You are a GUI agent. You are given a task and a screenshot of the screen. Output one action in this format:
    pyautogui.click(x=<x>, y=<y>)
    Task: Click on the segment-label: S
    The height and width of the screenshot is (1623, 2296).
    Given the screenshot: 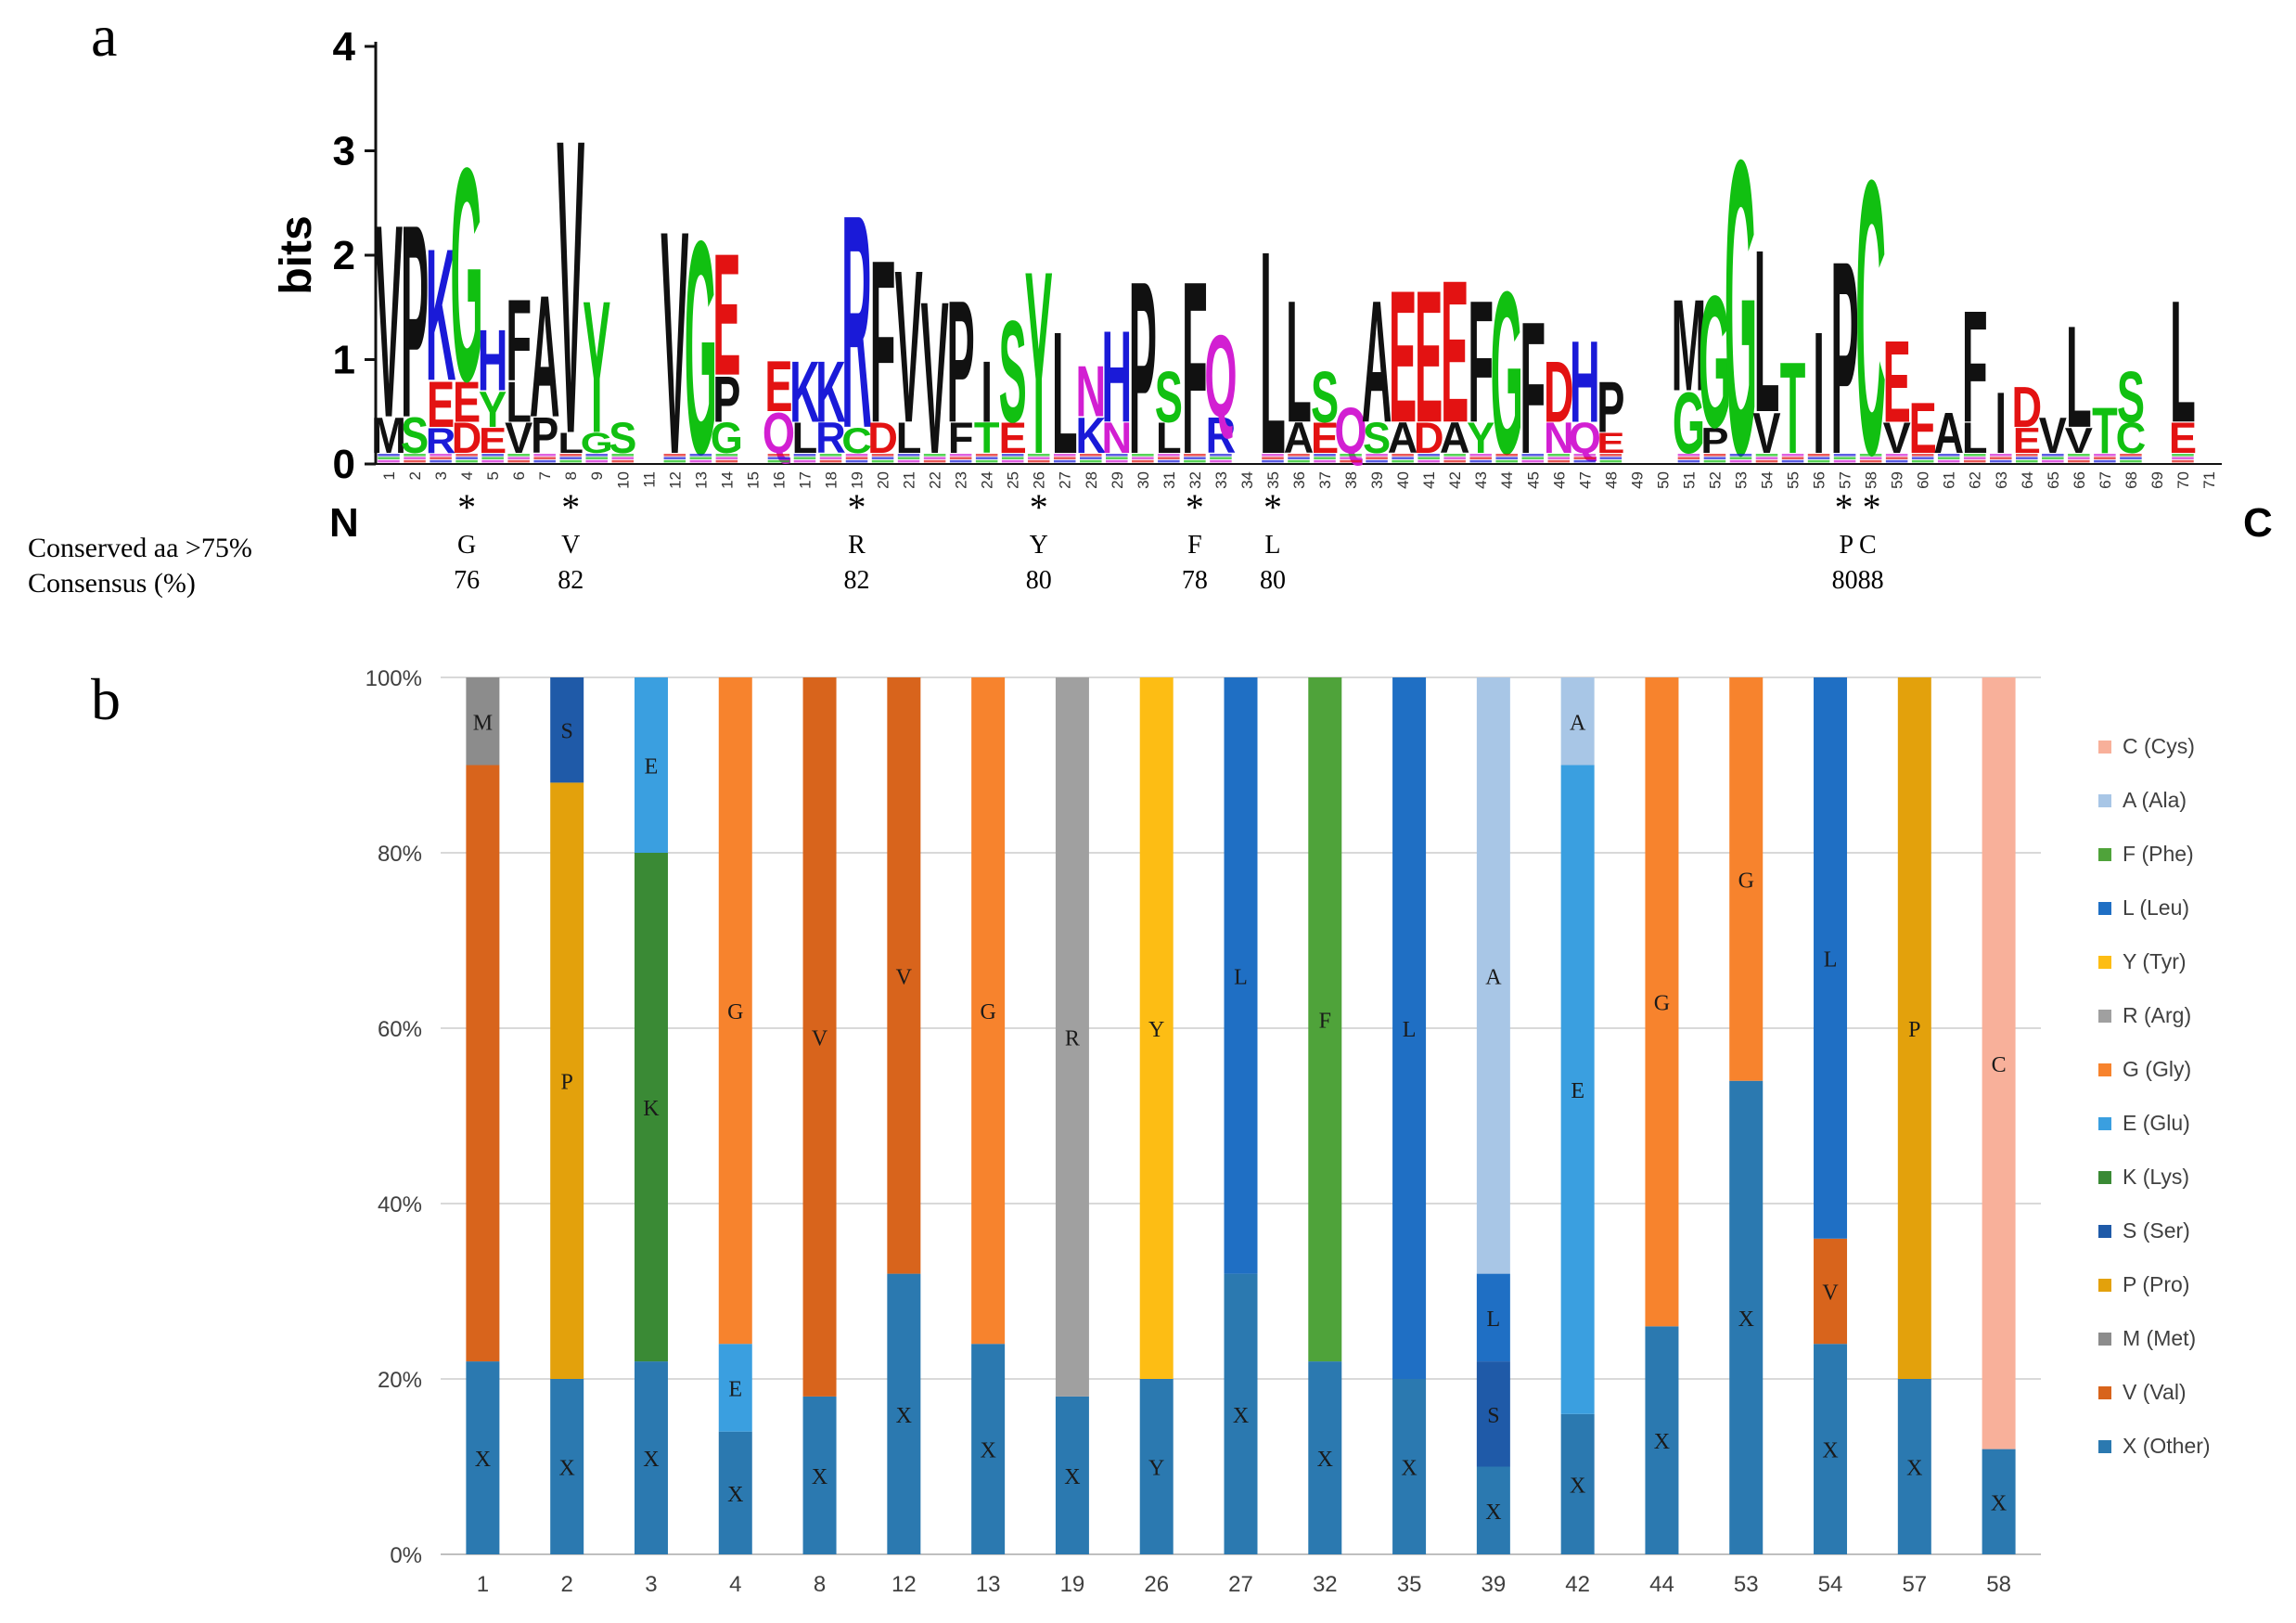 What is the action you would take?
    pyautogui.click(x=567, y=732)
    